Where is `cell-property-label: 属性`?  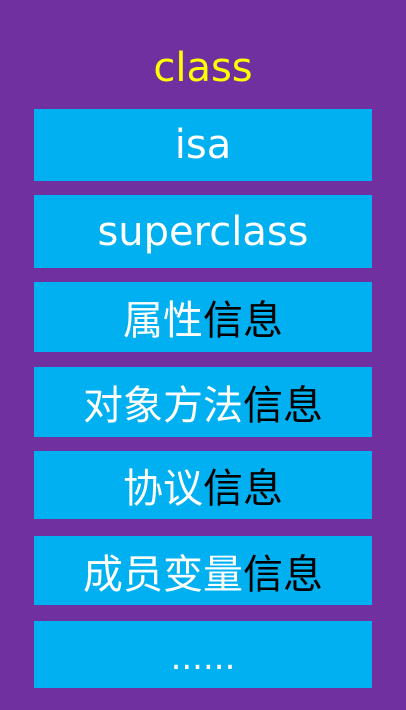 cell-property-label: 属性 is located at coordinates (163, 321).